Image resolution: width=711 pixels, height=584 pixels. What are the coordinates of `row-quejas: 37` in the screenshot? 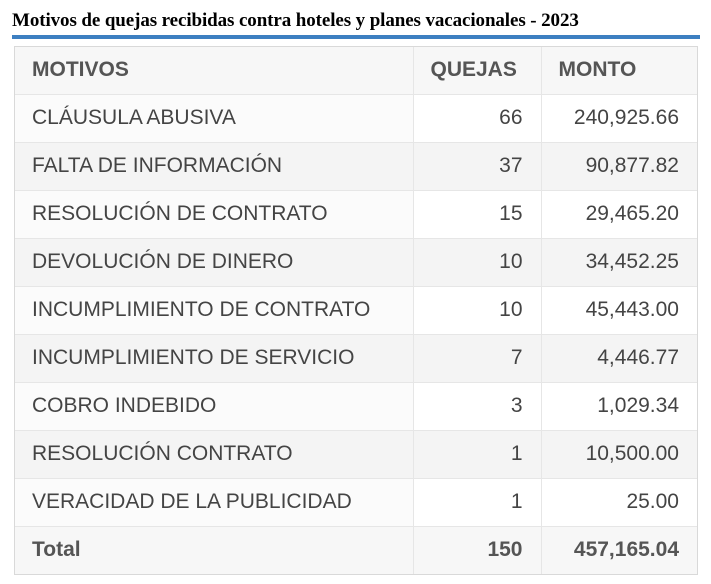 It's located at (477, 166).